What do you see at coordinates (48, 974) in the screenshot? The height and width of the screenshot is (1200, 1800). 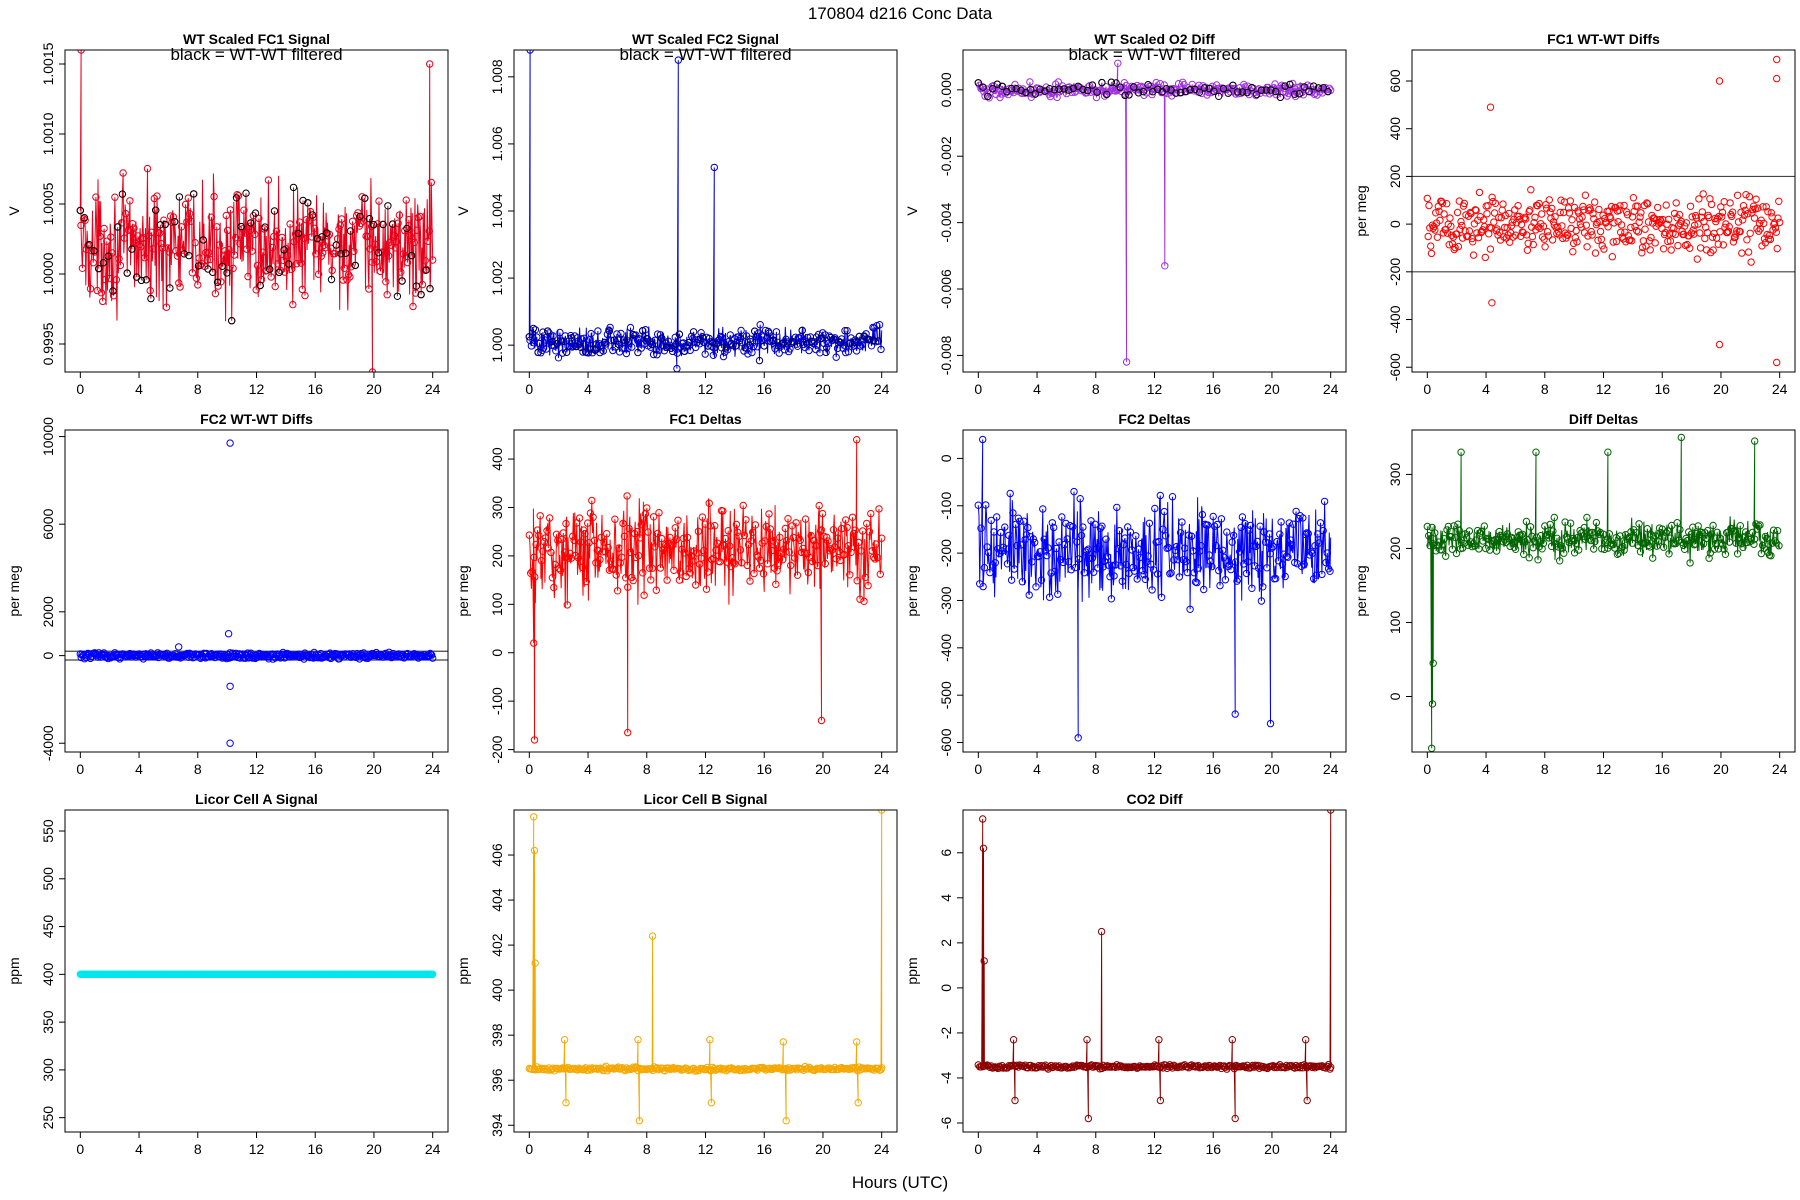 I see `y-tick-label: 400` at bounding box center [48, 974].